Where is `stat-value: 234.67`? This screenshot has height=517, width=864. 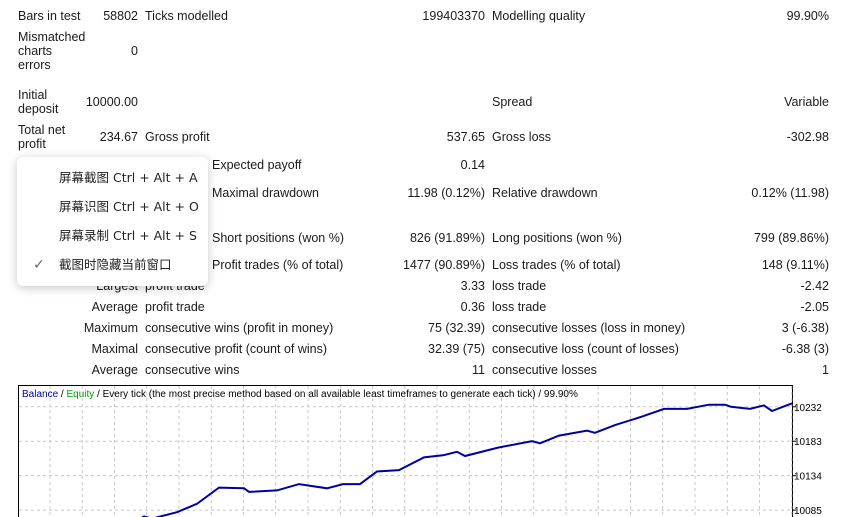
stat-value: 234.67 is located at coordinates (118, 137).